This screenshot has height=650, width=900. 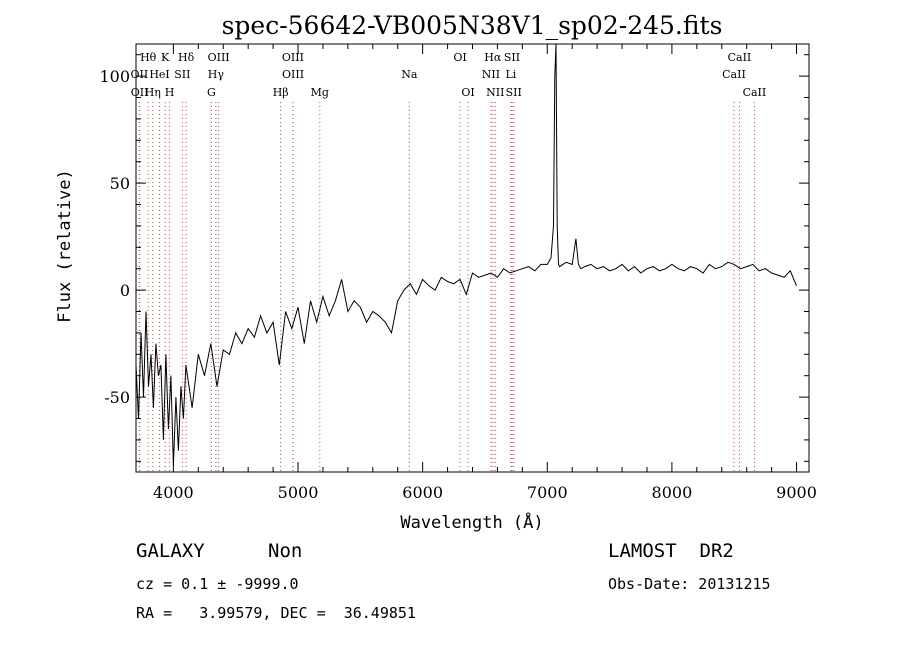 I want to click on line-label-26: CaII, so click(x=734, y=74).